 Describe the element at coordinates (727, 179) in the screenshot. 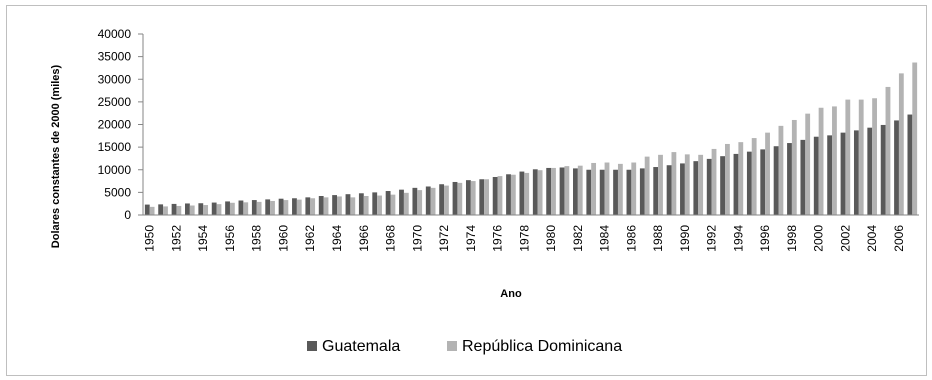

I see `bar-republica-dominicana-1993` at that location.